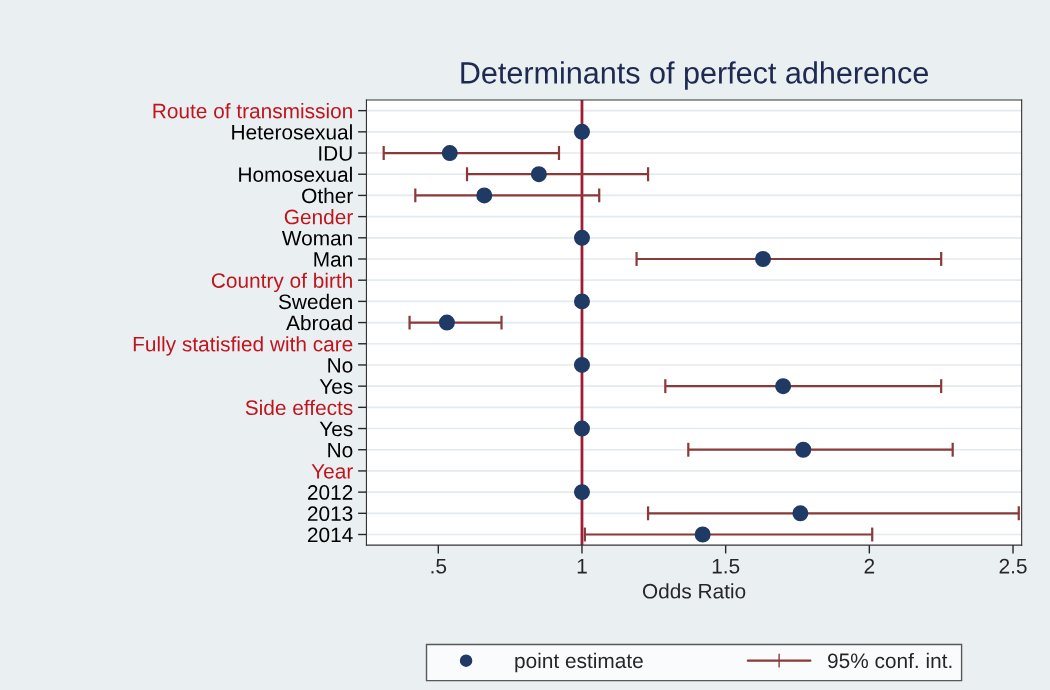 The height and width of the screenshot is (690, 1050). Describe the element at coordinates (726, 566) in the screenshot. I see `x-tick-label: 1.5` at that location.